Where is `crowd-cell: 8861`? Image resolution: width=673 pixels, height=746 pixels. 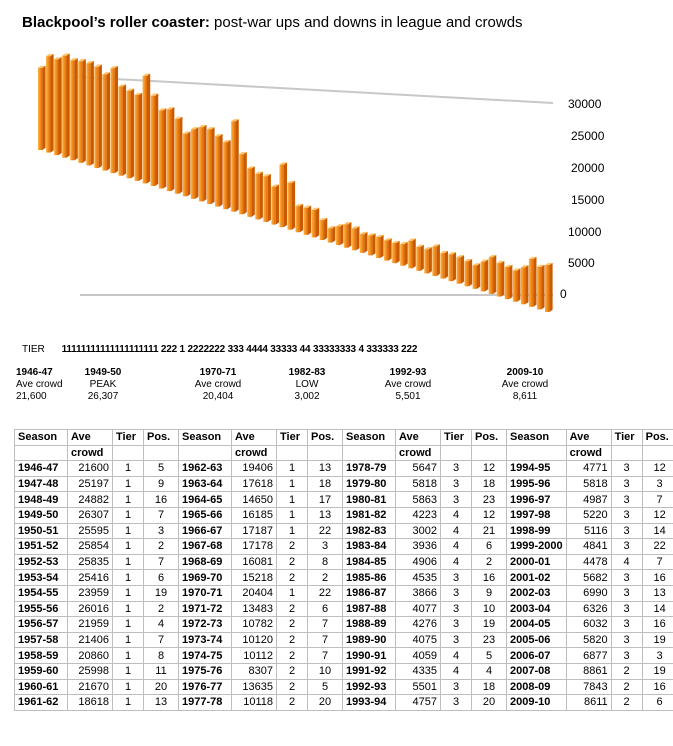
crowd-cell: 8861 is located at coordinates (588, 671).